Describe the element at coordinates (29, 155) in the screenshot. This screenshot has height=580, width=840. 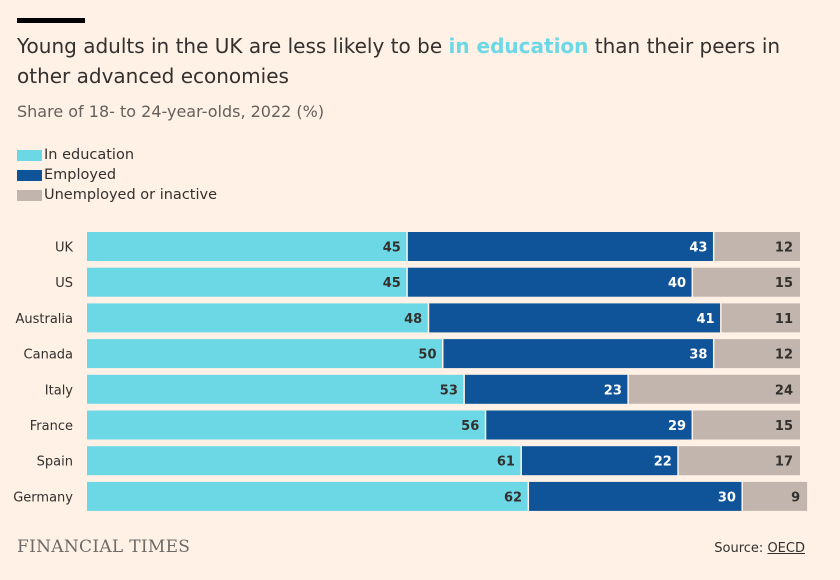
I see `legend-swatch-in-education` at that location.